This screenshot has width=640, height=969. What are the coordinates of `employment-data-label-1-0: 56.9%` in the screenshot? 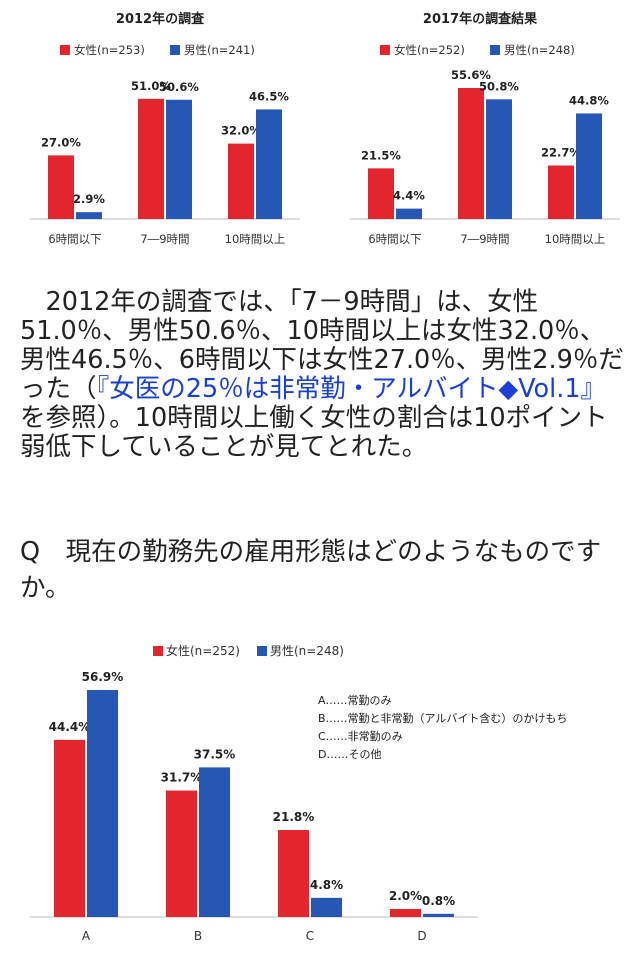 It's located at (103, 677).